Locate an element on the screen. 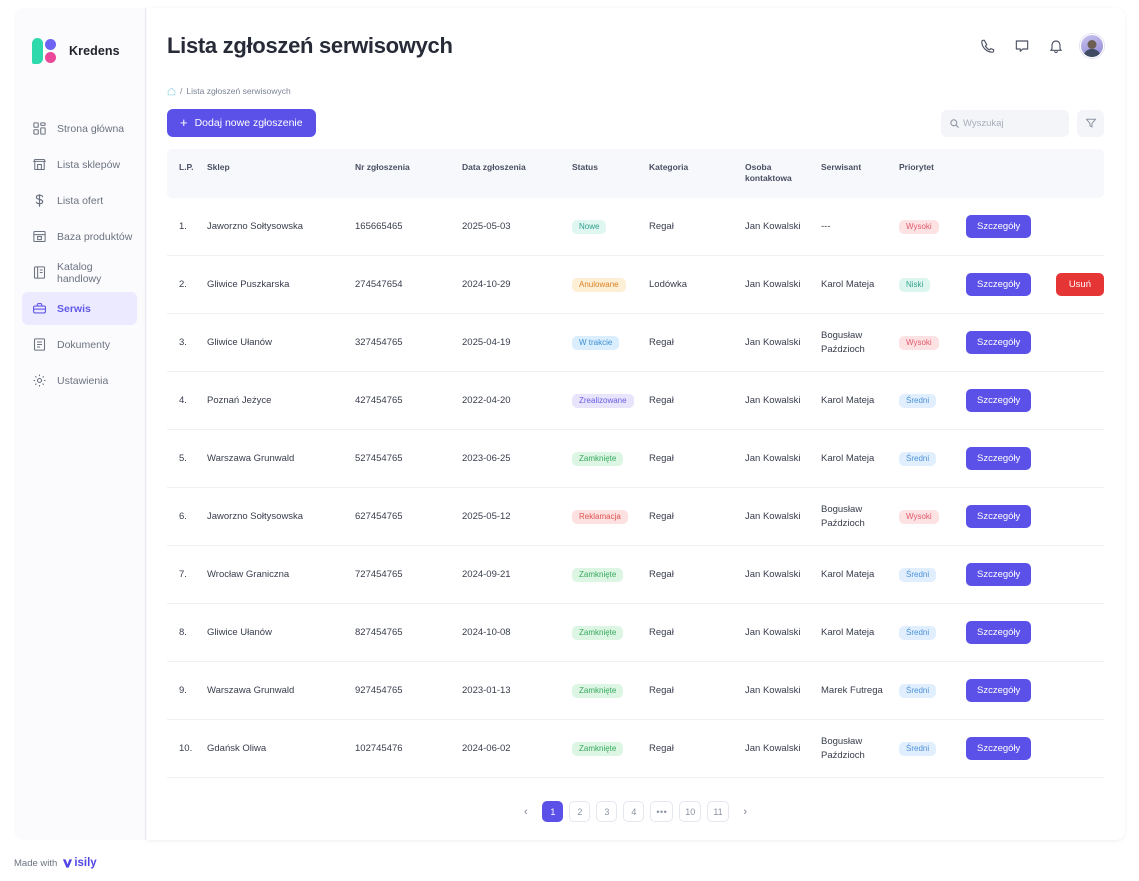 The image size is (1139, 881). cell-status: Zamknięte is located at coordinates (610, 691).